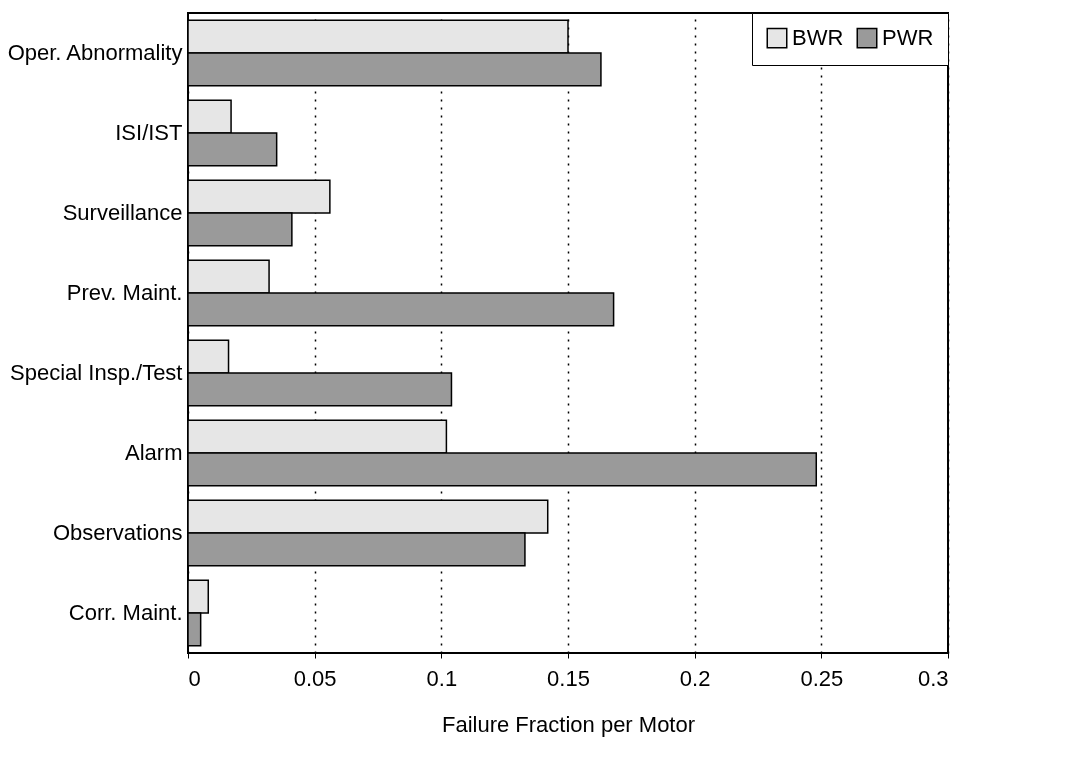 This screenshot has height=778, width=1075. I want to click on y-tick-label: Special Insp./Test, so click(96, 372).